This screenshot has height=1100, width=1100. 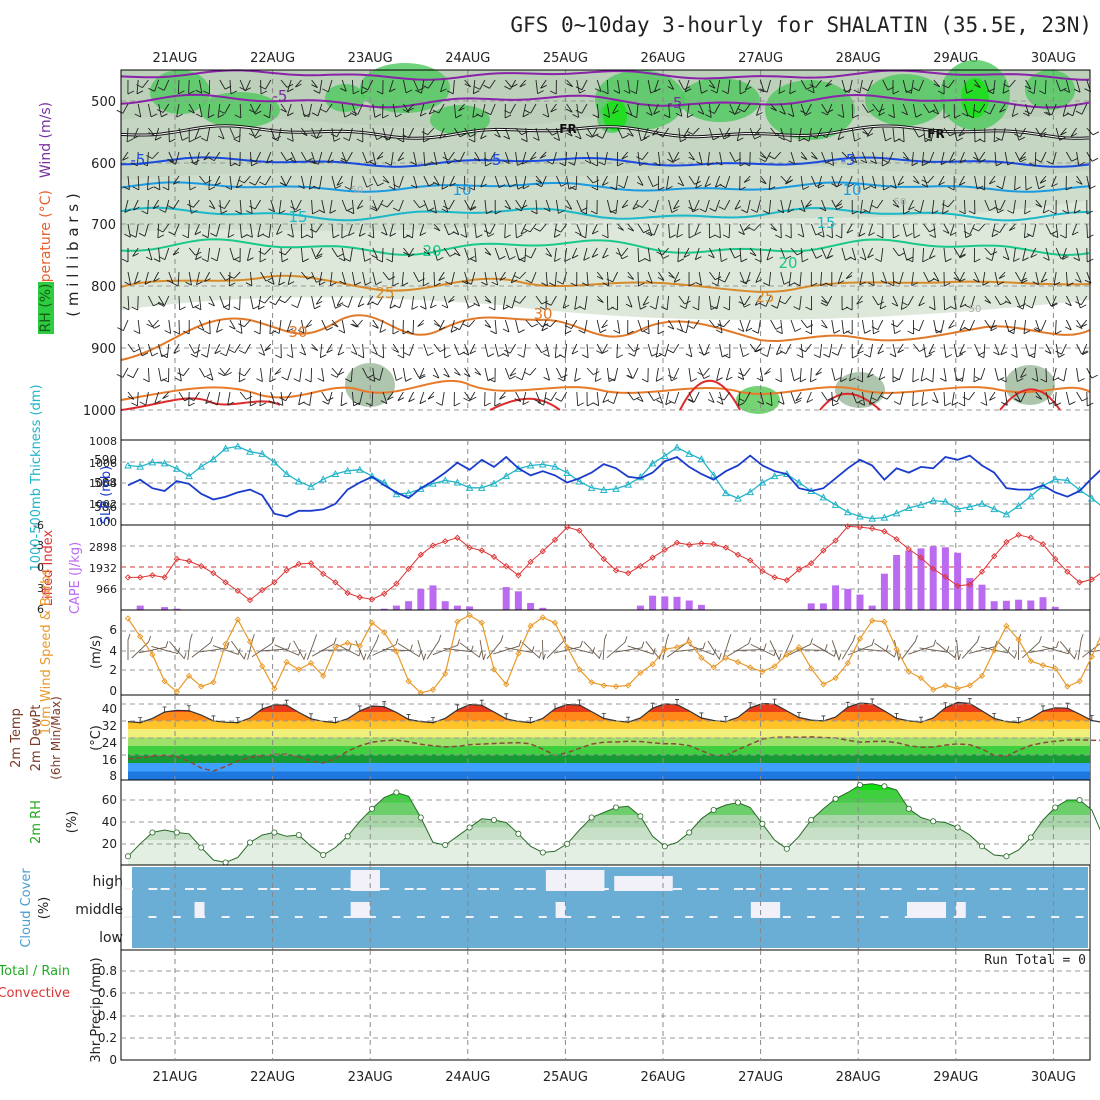 What do you see at coordinates (555, 466) in the screenshot?
I see `slp-point` at bounding box center [555, 466].